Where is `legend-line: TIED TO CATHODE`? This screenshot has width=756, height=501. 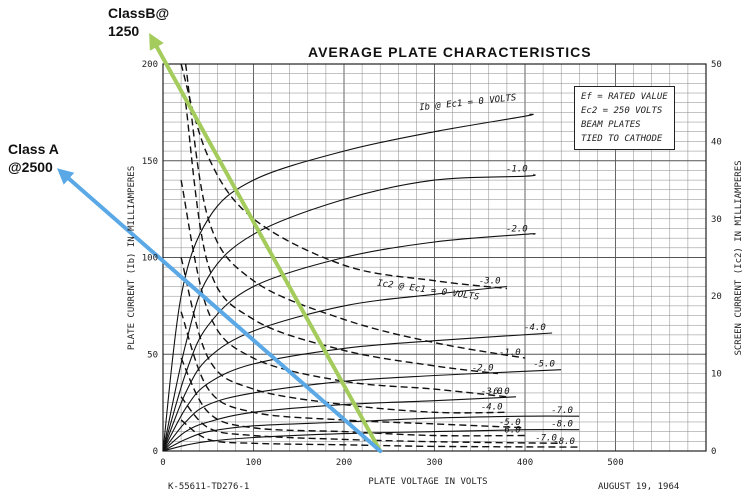
legend-line: TIED TO CATHODE is located at coordinates (622, 139).